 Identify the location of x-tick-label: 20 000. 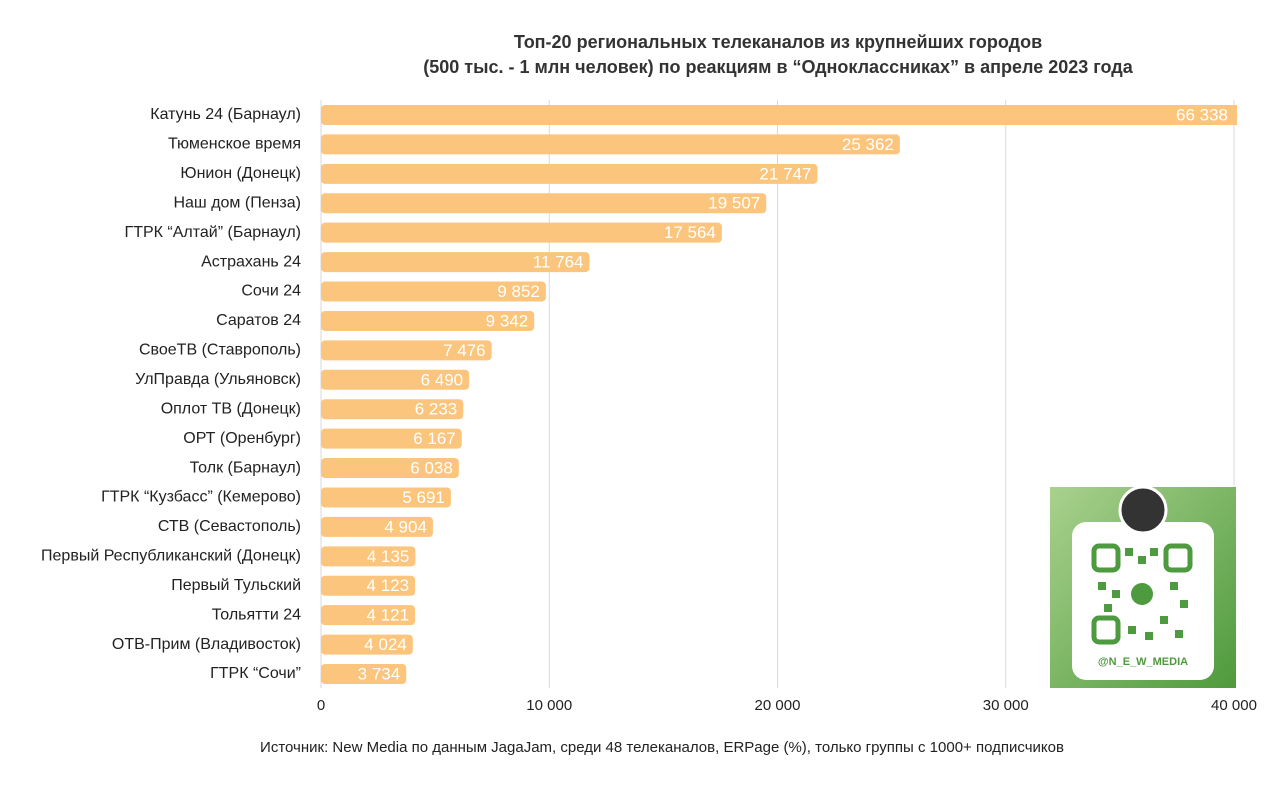
(778, 705).